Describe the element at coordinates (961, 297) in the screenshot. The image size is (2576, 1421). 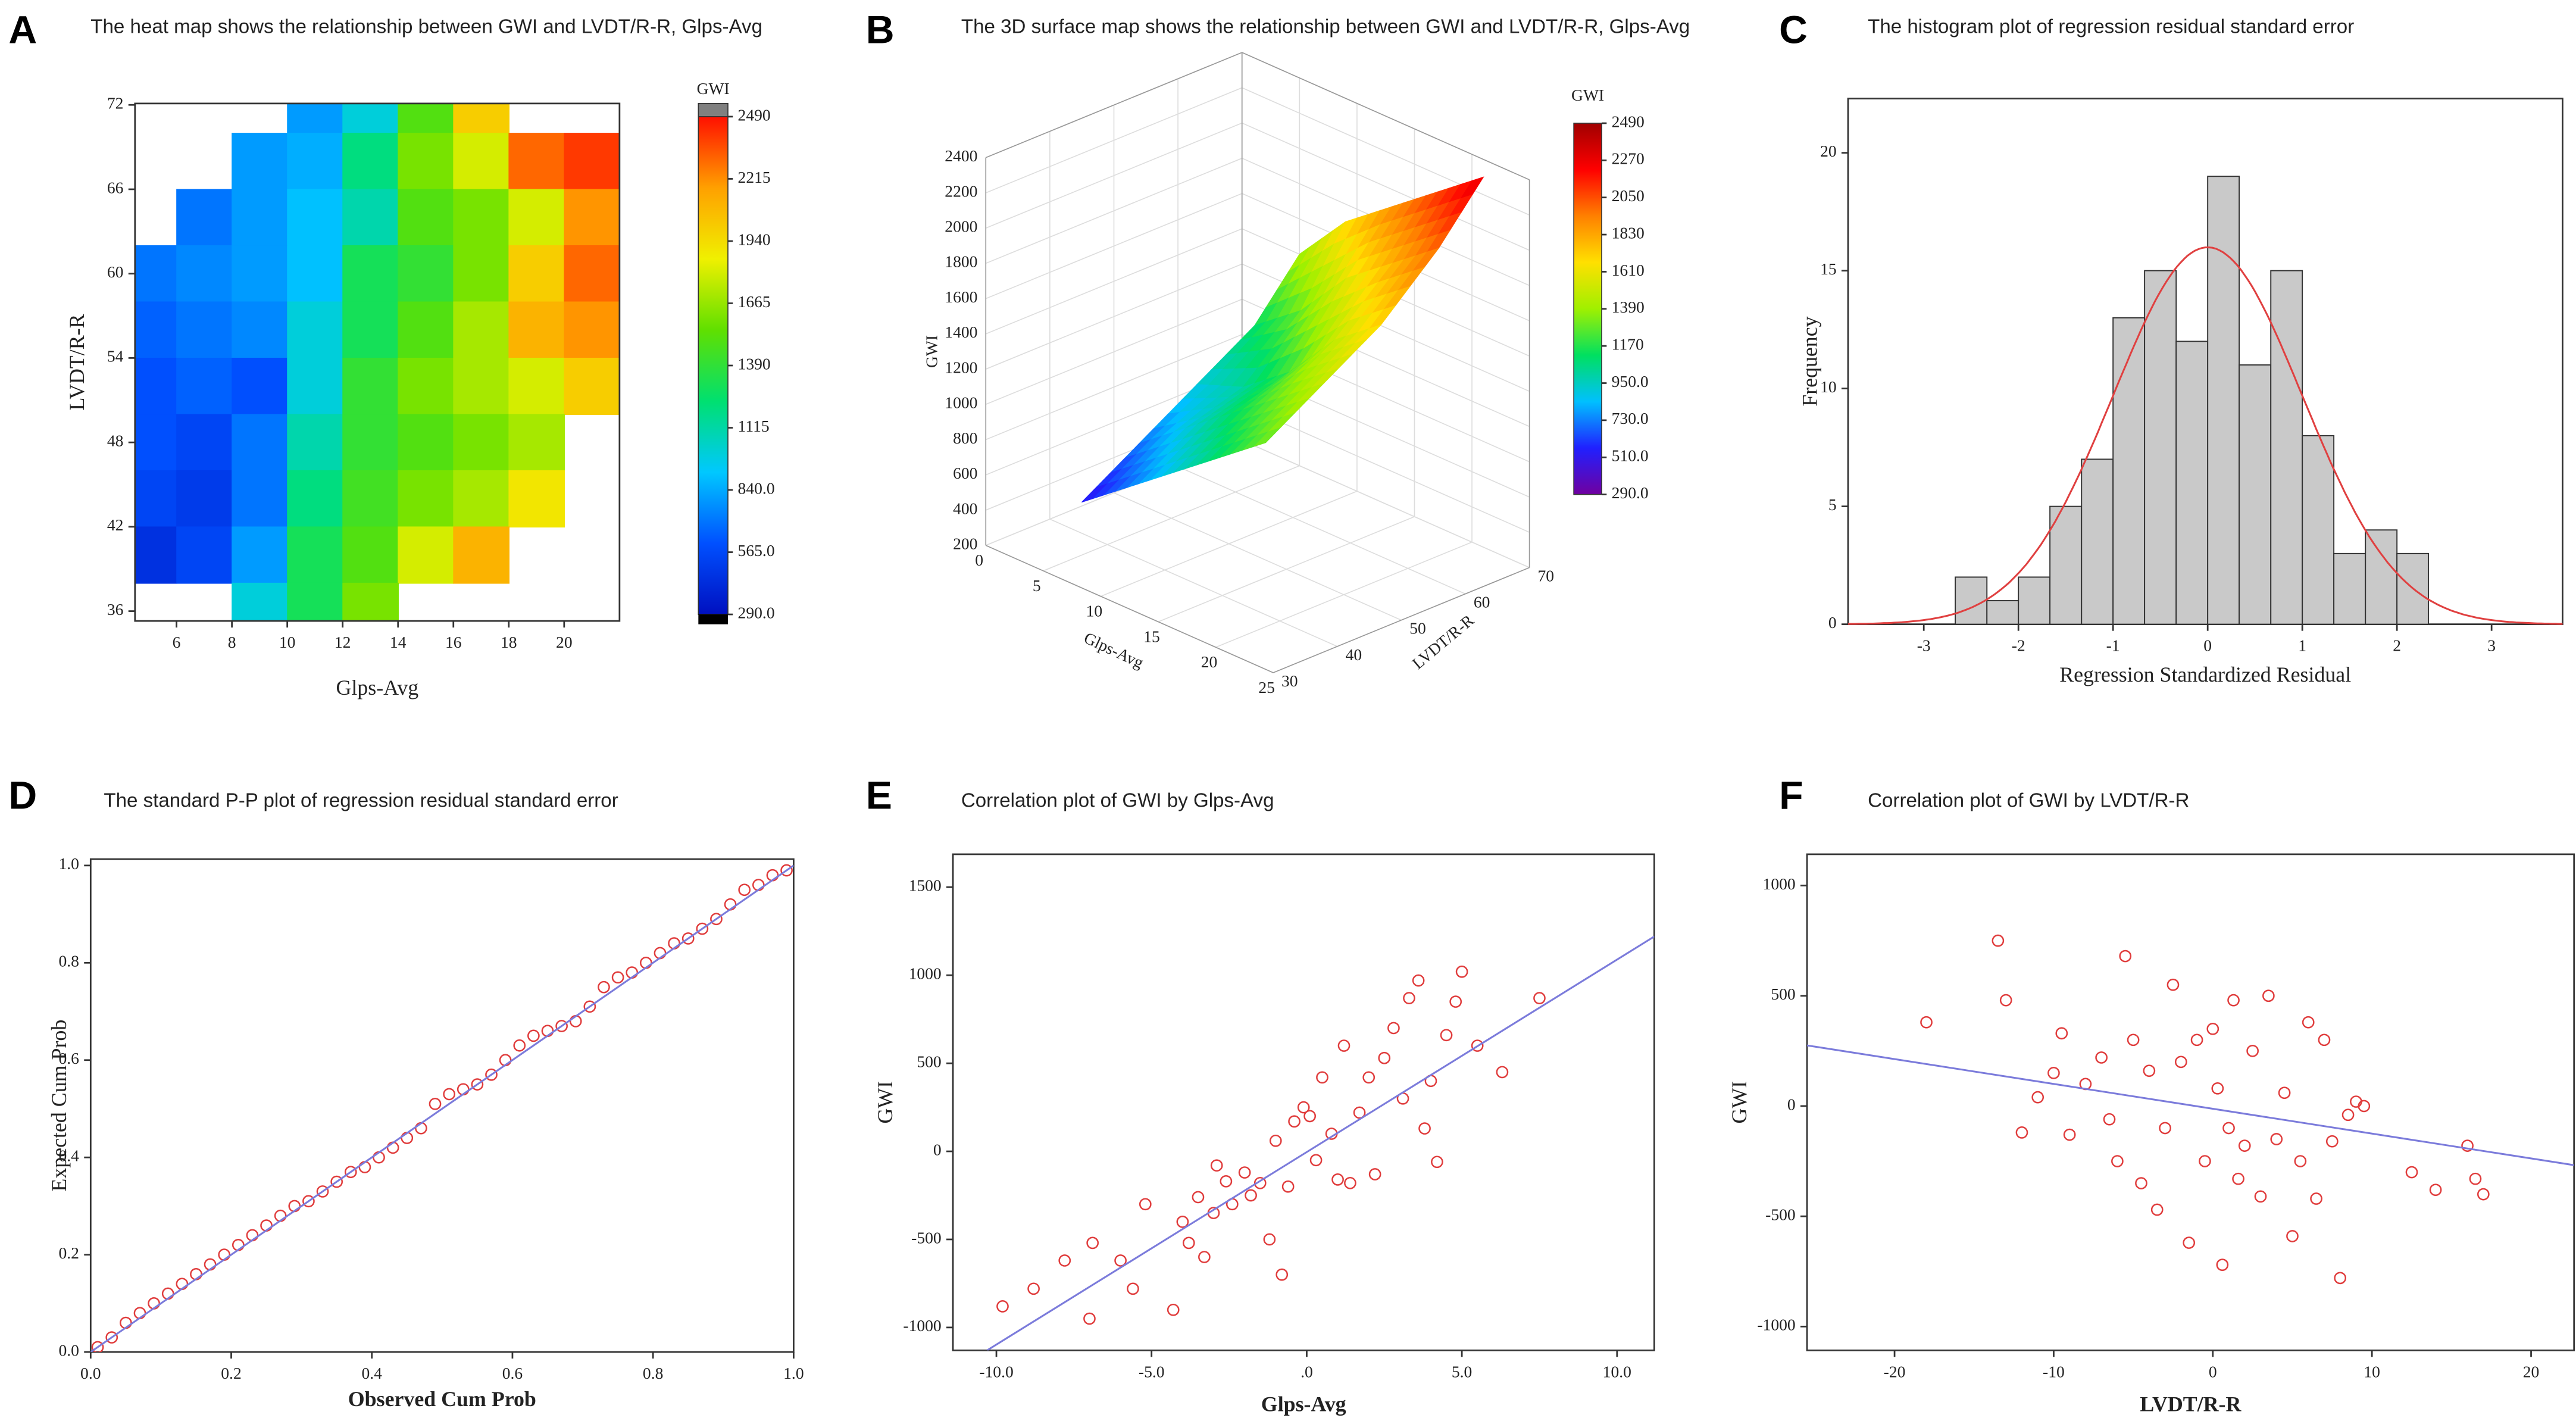
I see `z-tick-label: 1600` at that location.